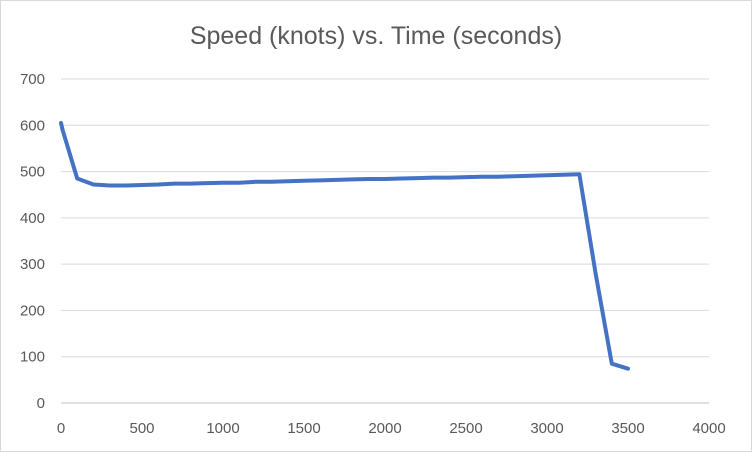  Describe the element at coordinates (384, 428) in the screenshot. I see `x-tick-label: 2000` at that location.